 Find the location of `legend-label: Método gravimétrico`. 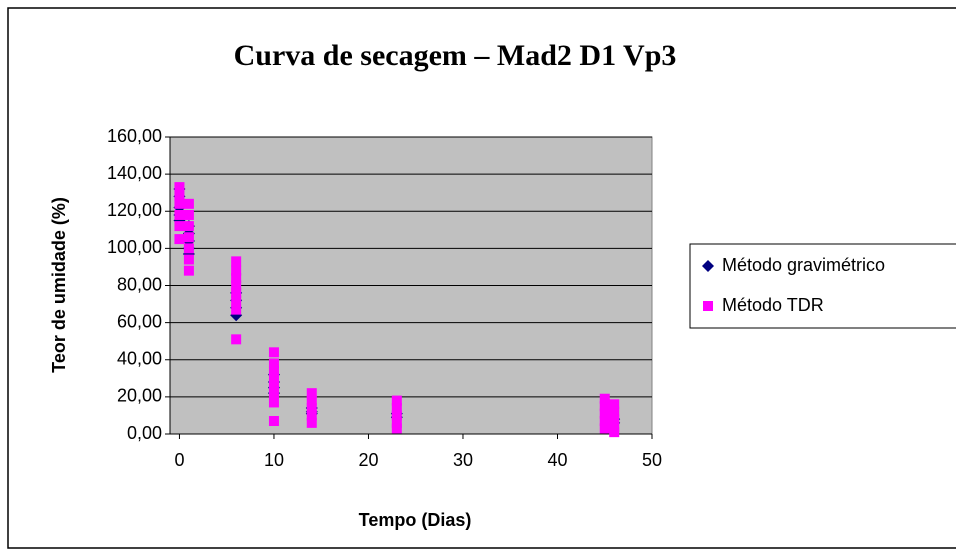

legend-label: Método gravimétrico is located at coordinates (803, 265).